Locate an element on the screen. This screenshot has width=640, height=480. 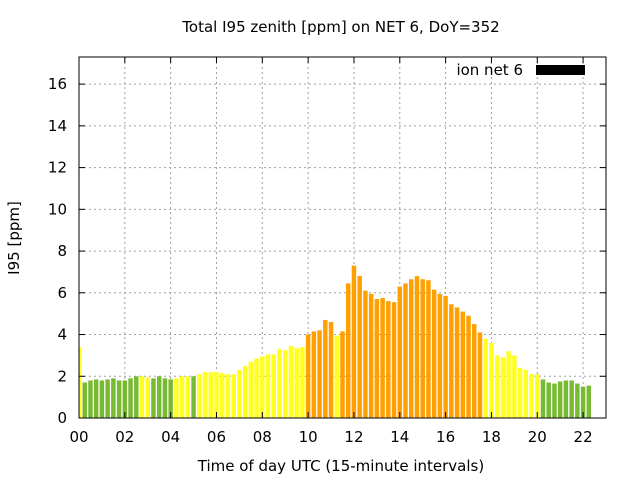
y-tick-label: 14 is located at coordinates (57, 126).